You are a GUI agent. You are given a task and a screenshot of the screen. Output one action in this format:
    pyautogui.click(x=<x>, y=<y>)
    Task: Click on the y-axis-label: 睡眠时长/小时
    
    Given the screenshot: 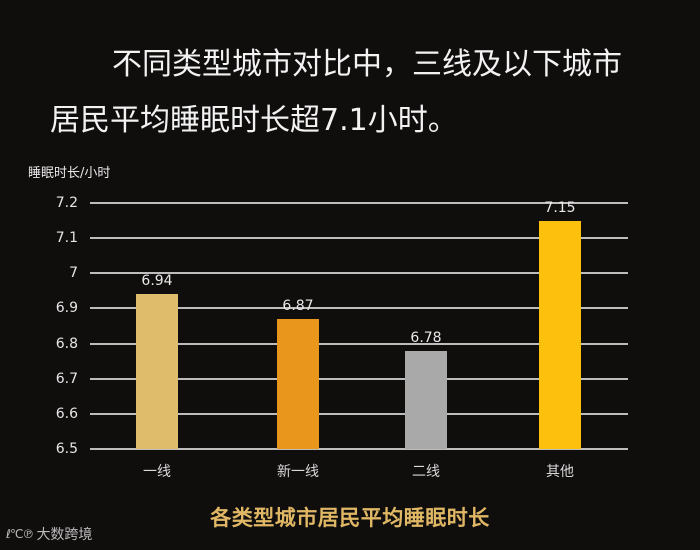 What is the action you would take?
    pyautogui.click(x=69, y=173)
    